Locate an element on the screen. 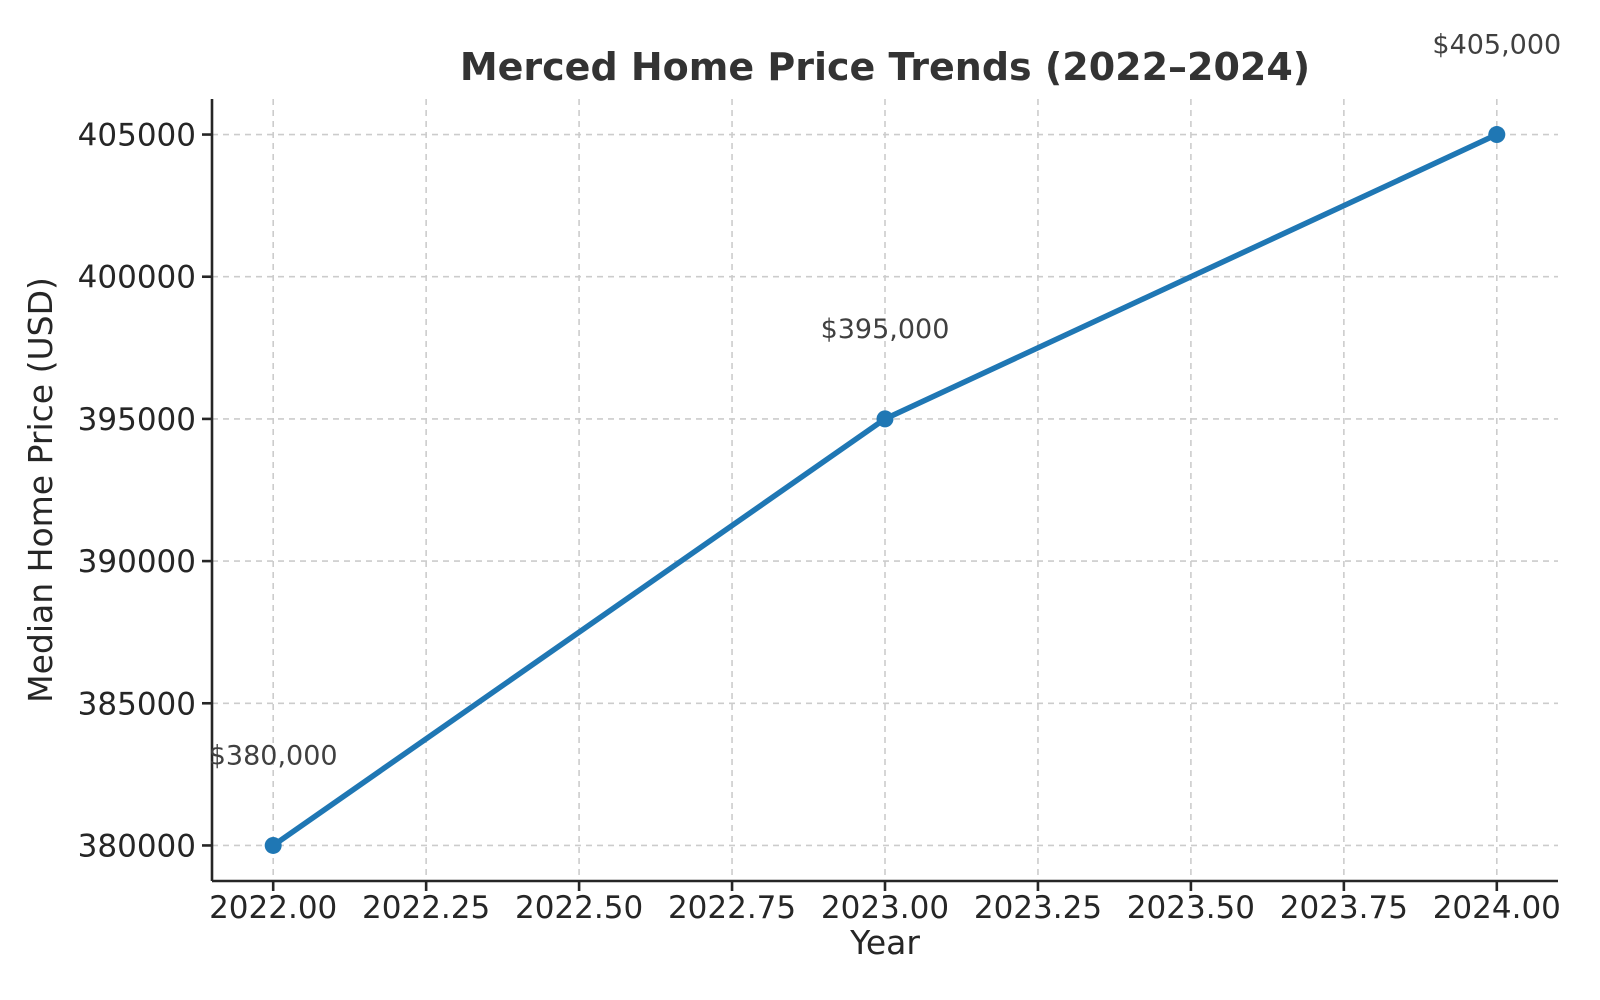  x-tick-label: 2023.25 is located at coordinates (1038, 908).